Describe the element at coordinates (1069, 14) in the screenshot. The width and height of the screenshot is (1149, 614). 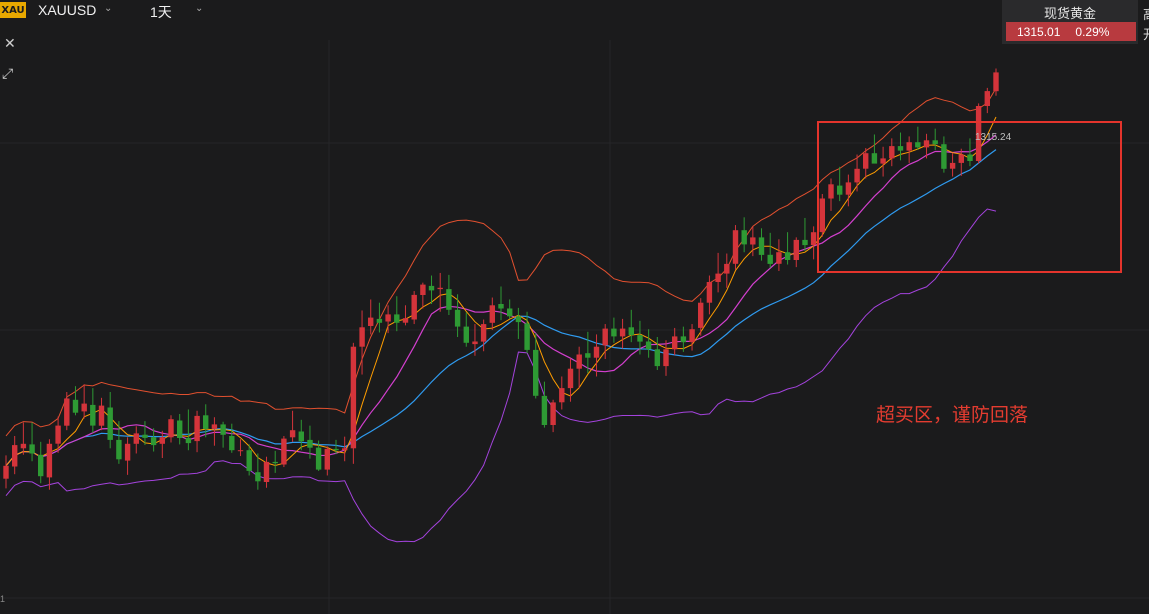
I see `quote-name: 现货黄金` at that location.